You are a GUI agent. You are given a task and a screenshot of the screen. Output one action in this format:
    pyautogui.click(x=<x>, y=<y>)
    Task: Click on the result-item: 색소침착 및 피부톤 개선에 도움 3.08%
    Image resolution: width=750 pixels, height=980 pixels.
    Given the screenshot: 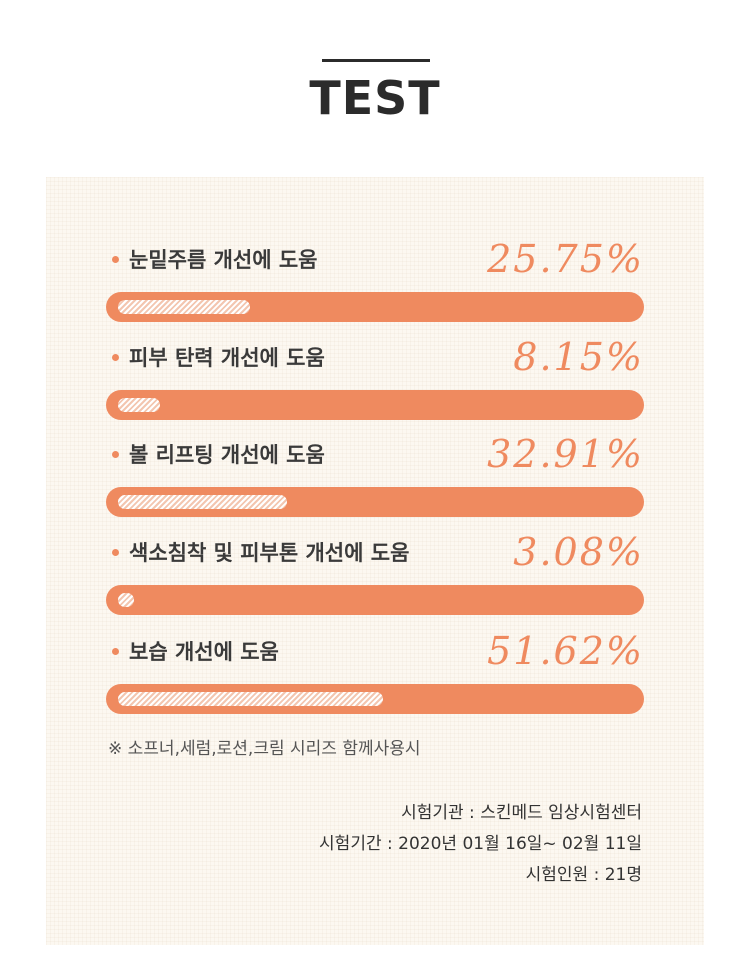 What is the action you would take?
    pyautogui.click(x=375, y=574)
    